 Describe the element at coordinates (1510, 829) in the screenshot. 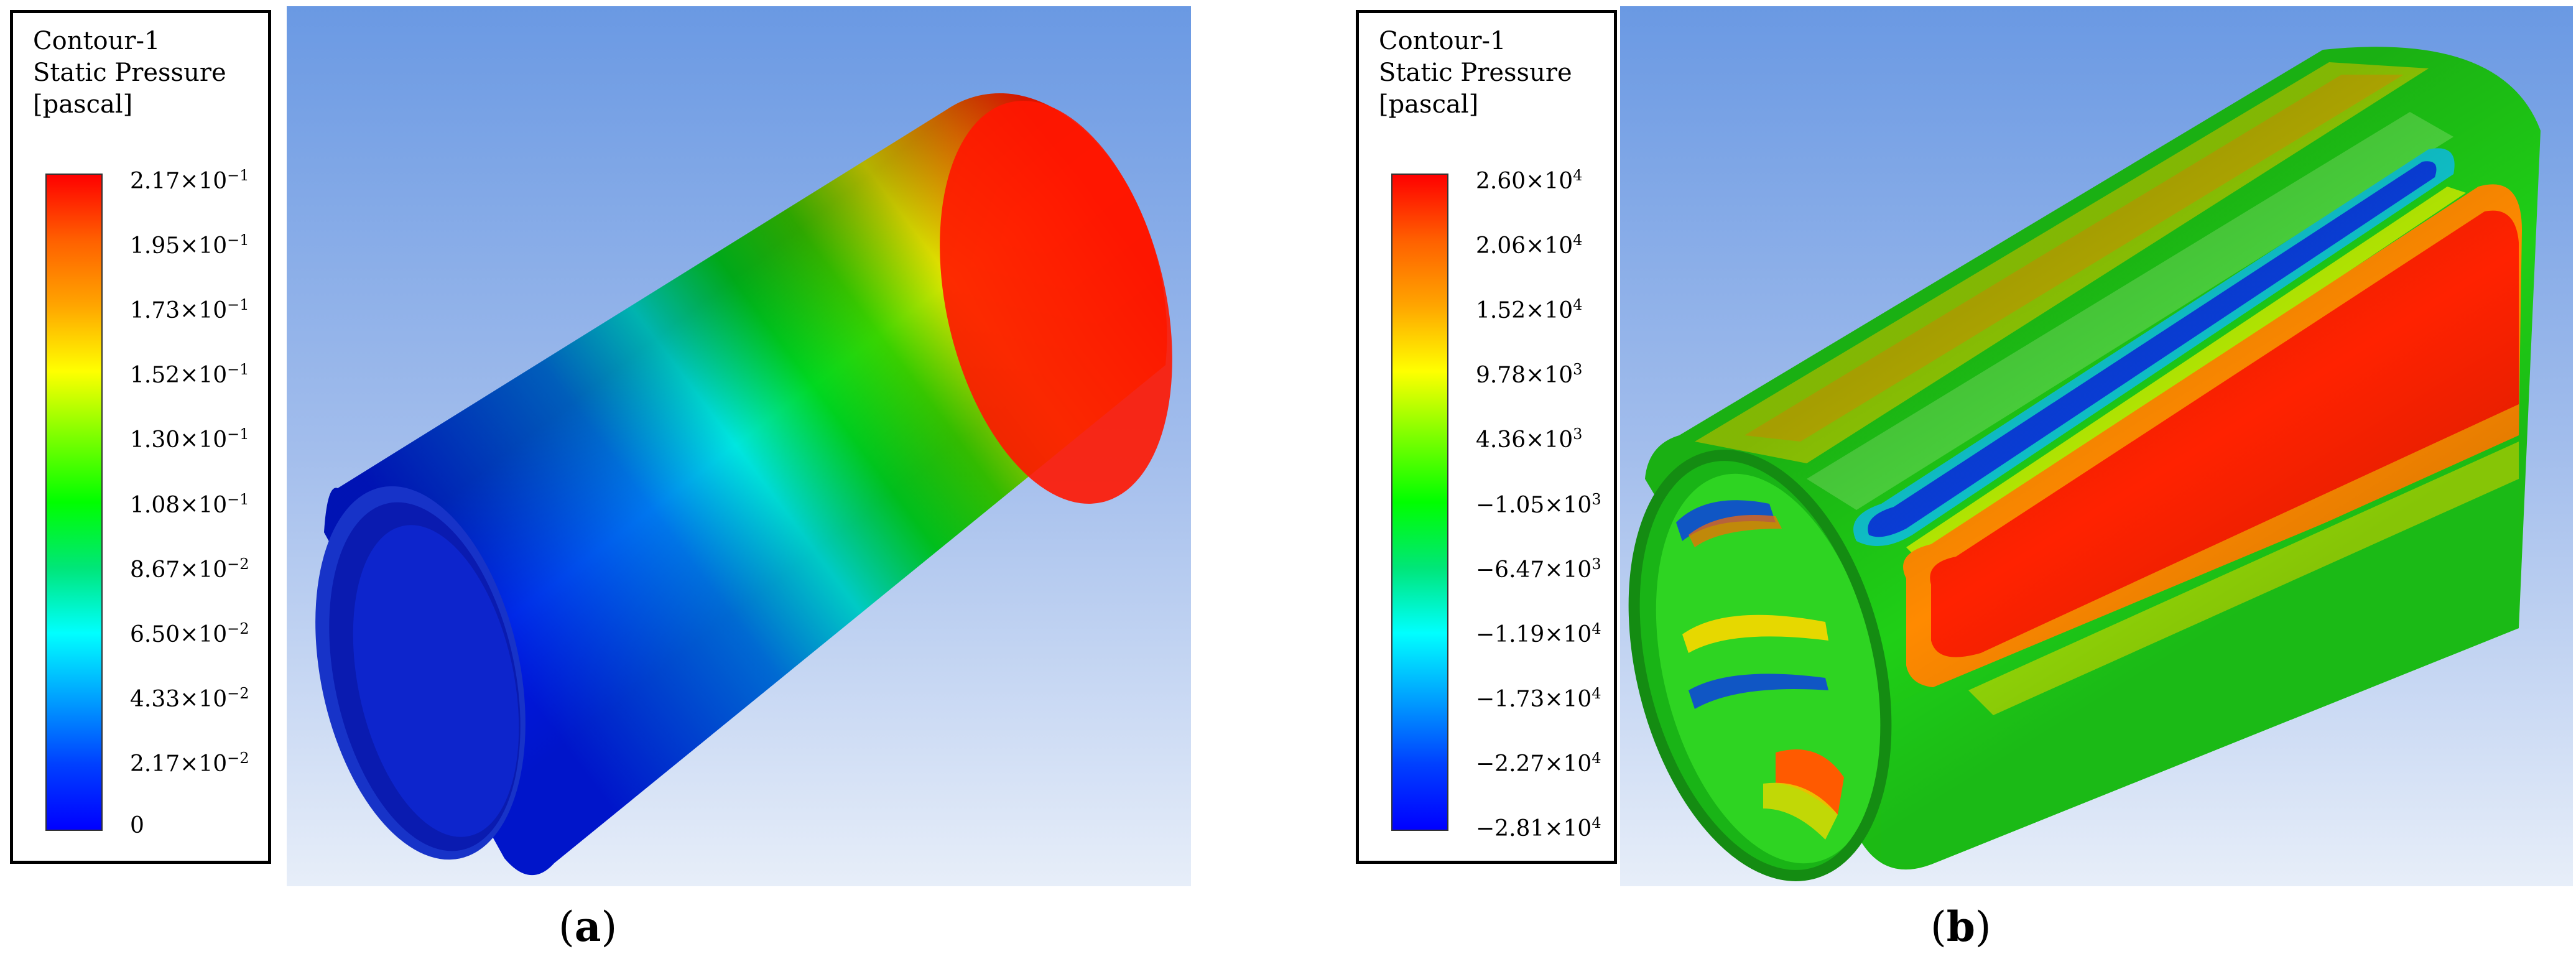

I see `tick-mantissa: −2.81` at that location.